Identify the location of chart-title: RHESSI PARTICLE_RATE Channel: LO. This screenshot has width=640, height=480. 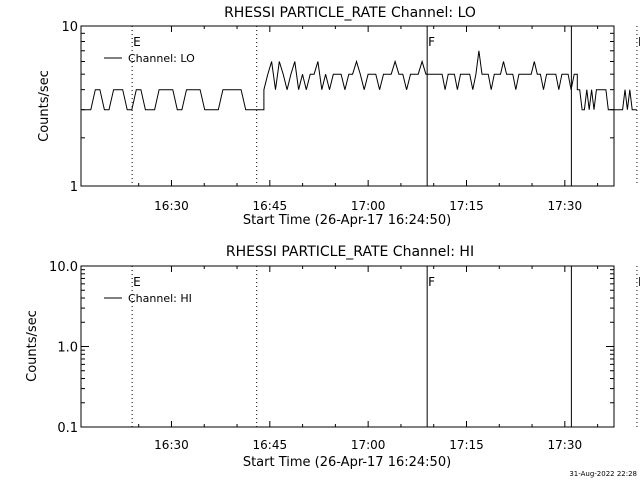
(350, 13).